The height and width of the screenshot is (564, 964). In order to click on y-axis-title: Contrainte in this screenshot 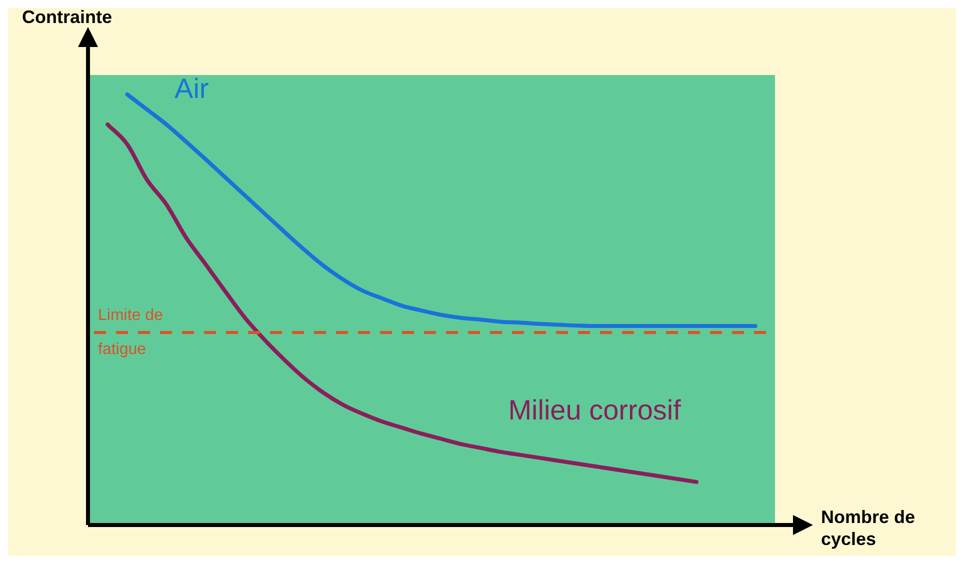, I will do `click(67, 17)`.